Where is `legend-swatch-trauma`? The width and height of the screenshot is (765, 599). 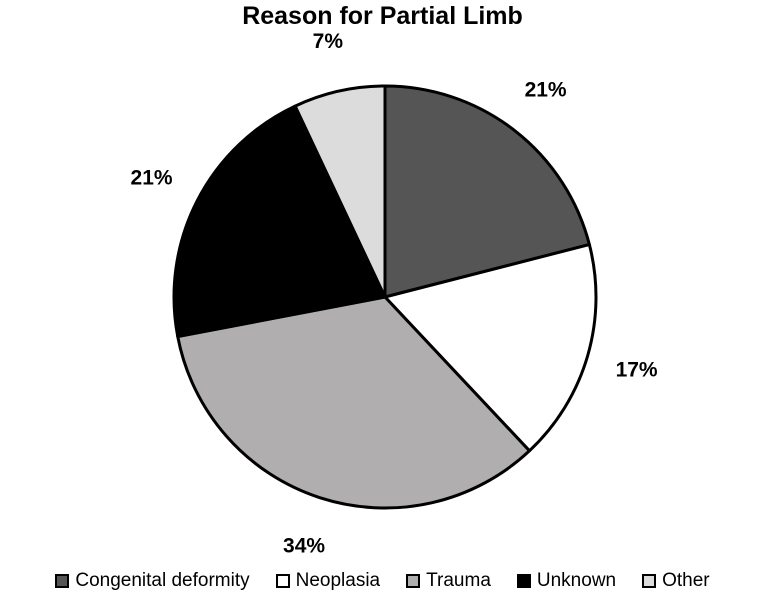
legend-swatch-trauma is located at coordinates (413, 581).